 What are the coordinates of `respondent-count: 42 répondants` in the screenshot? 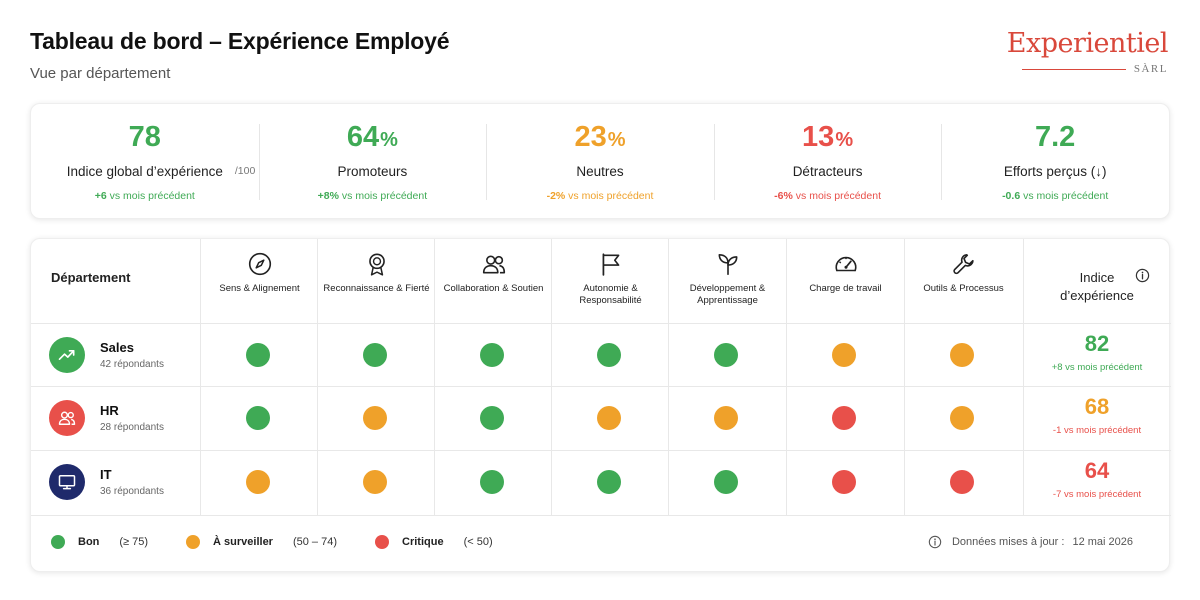 It's located at (132, 364).